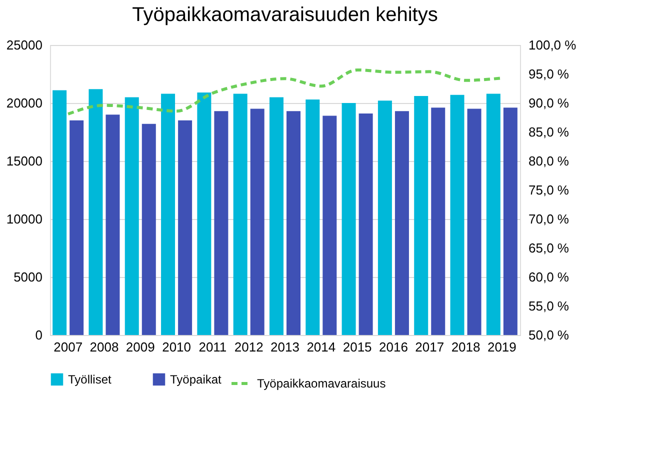  What do you see at coordinates (549, 132) in the screenshot?
I see `y2-tick-label: 85,0 %` at bounding box center [549, 132].